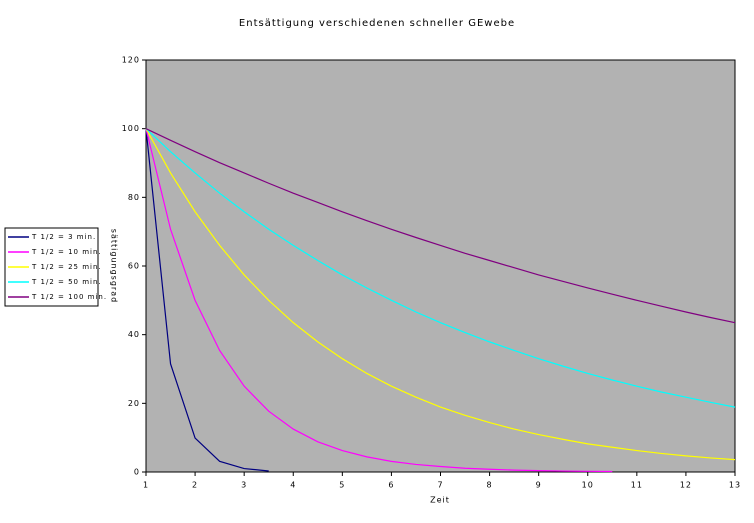  I want to click on legend-label: T 1/2 = 10 min., so click(66, 252).